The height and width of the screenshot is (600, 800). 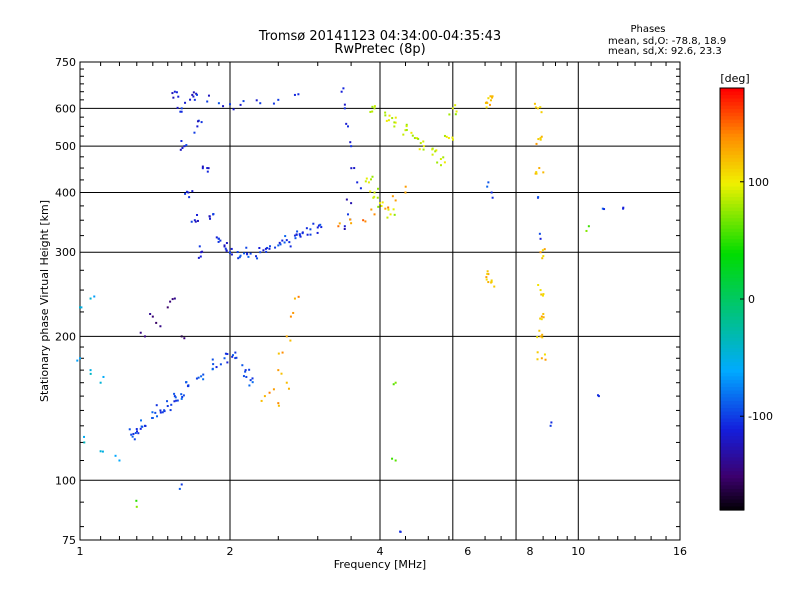 I want to click on colorbar-label: [deg], so click(x=734, y=78).